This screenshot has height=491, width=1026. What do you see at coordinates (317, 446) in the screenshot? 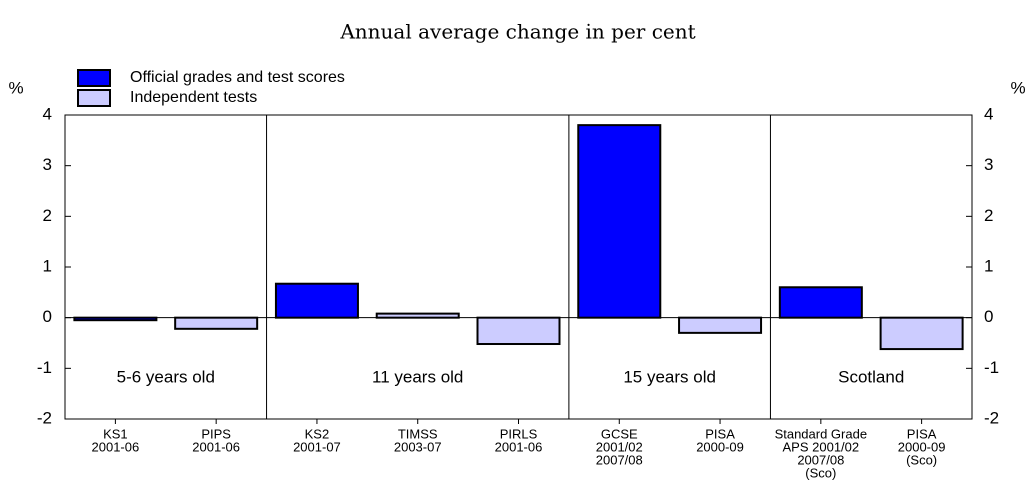
I see `x-tick-label: 2001-07` at bounding box center [317, 446].